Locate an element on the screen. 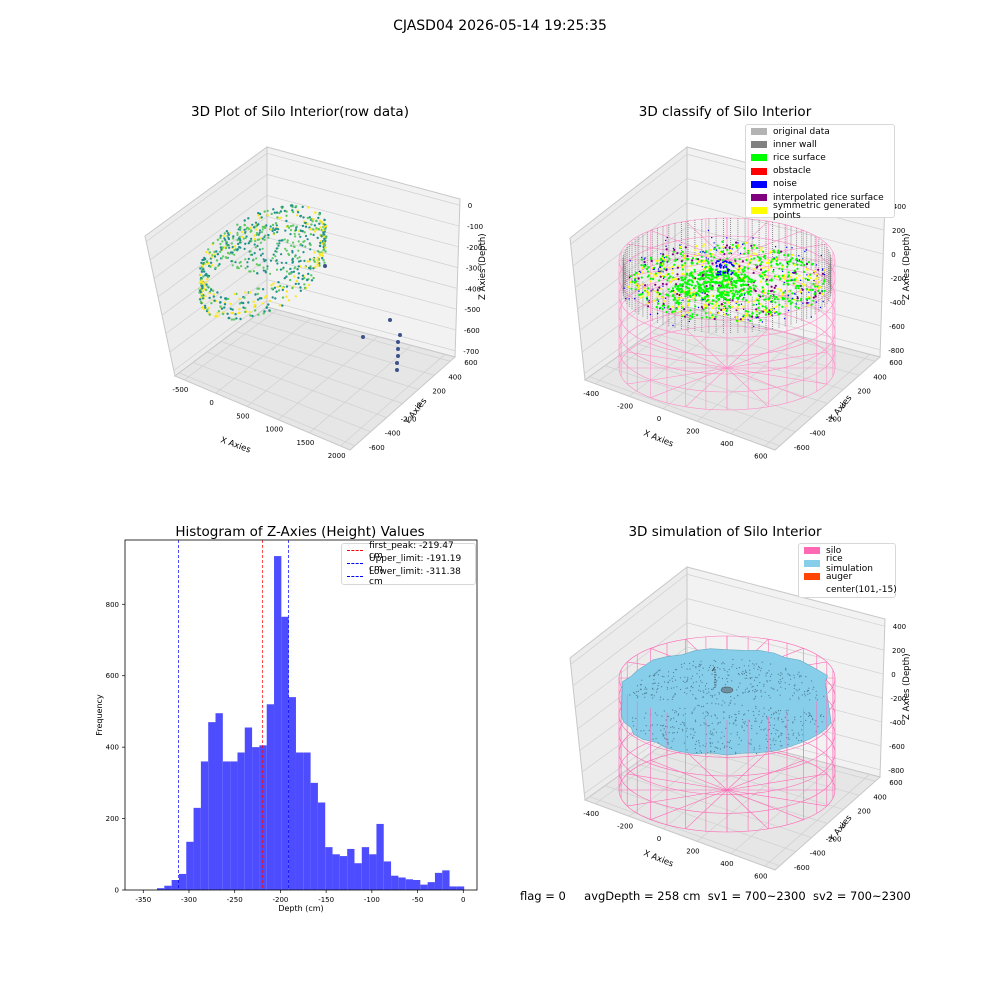  p4-ztick-label: -800 is located at coordinates (896, 771).